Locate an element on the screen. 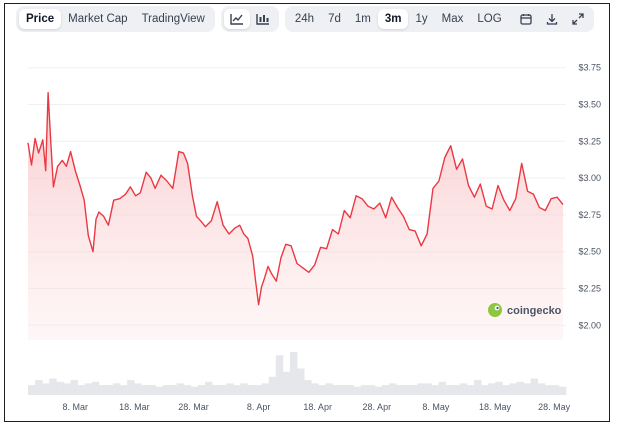  candlestick-chart-button is located at coordinates (263, 19).